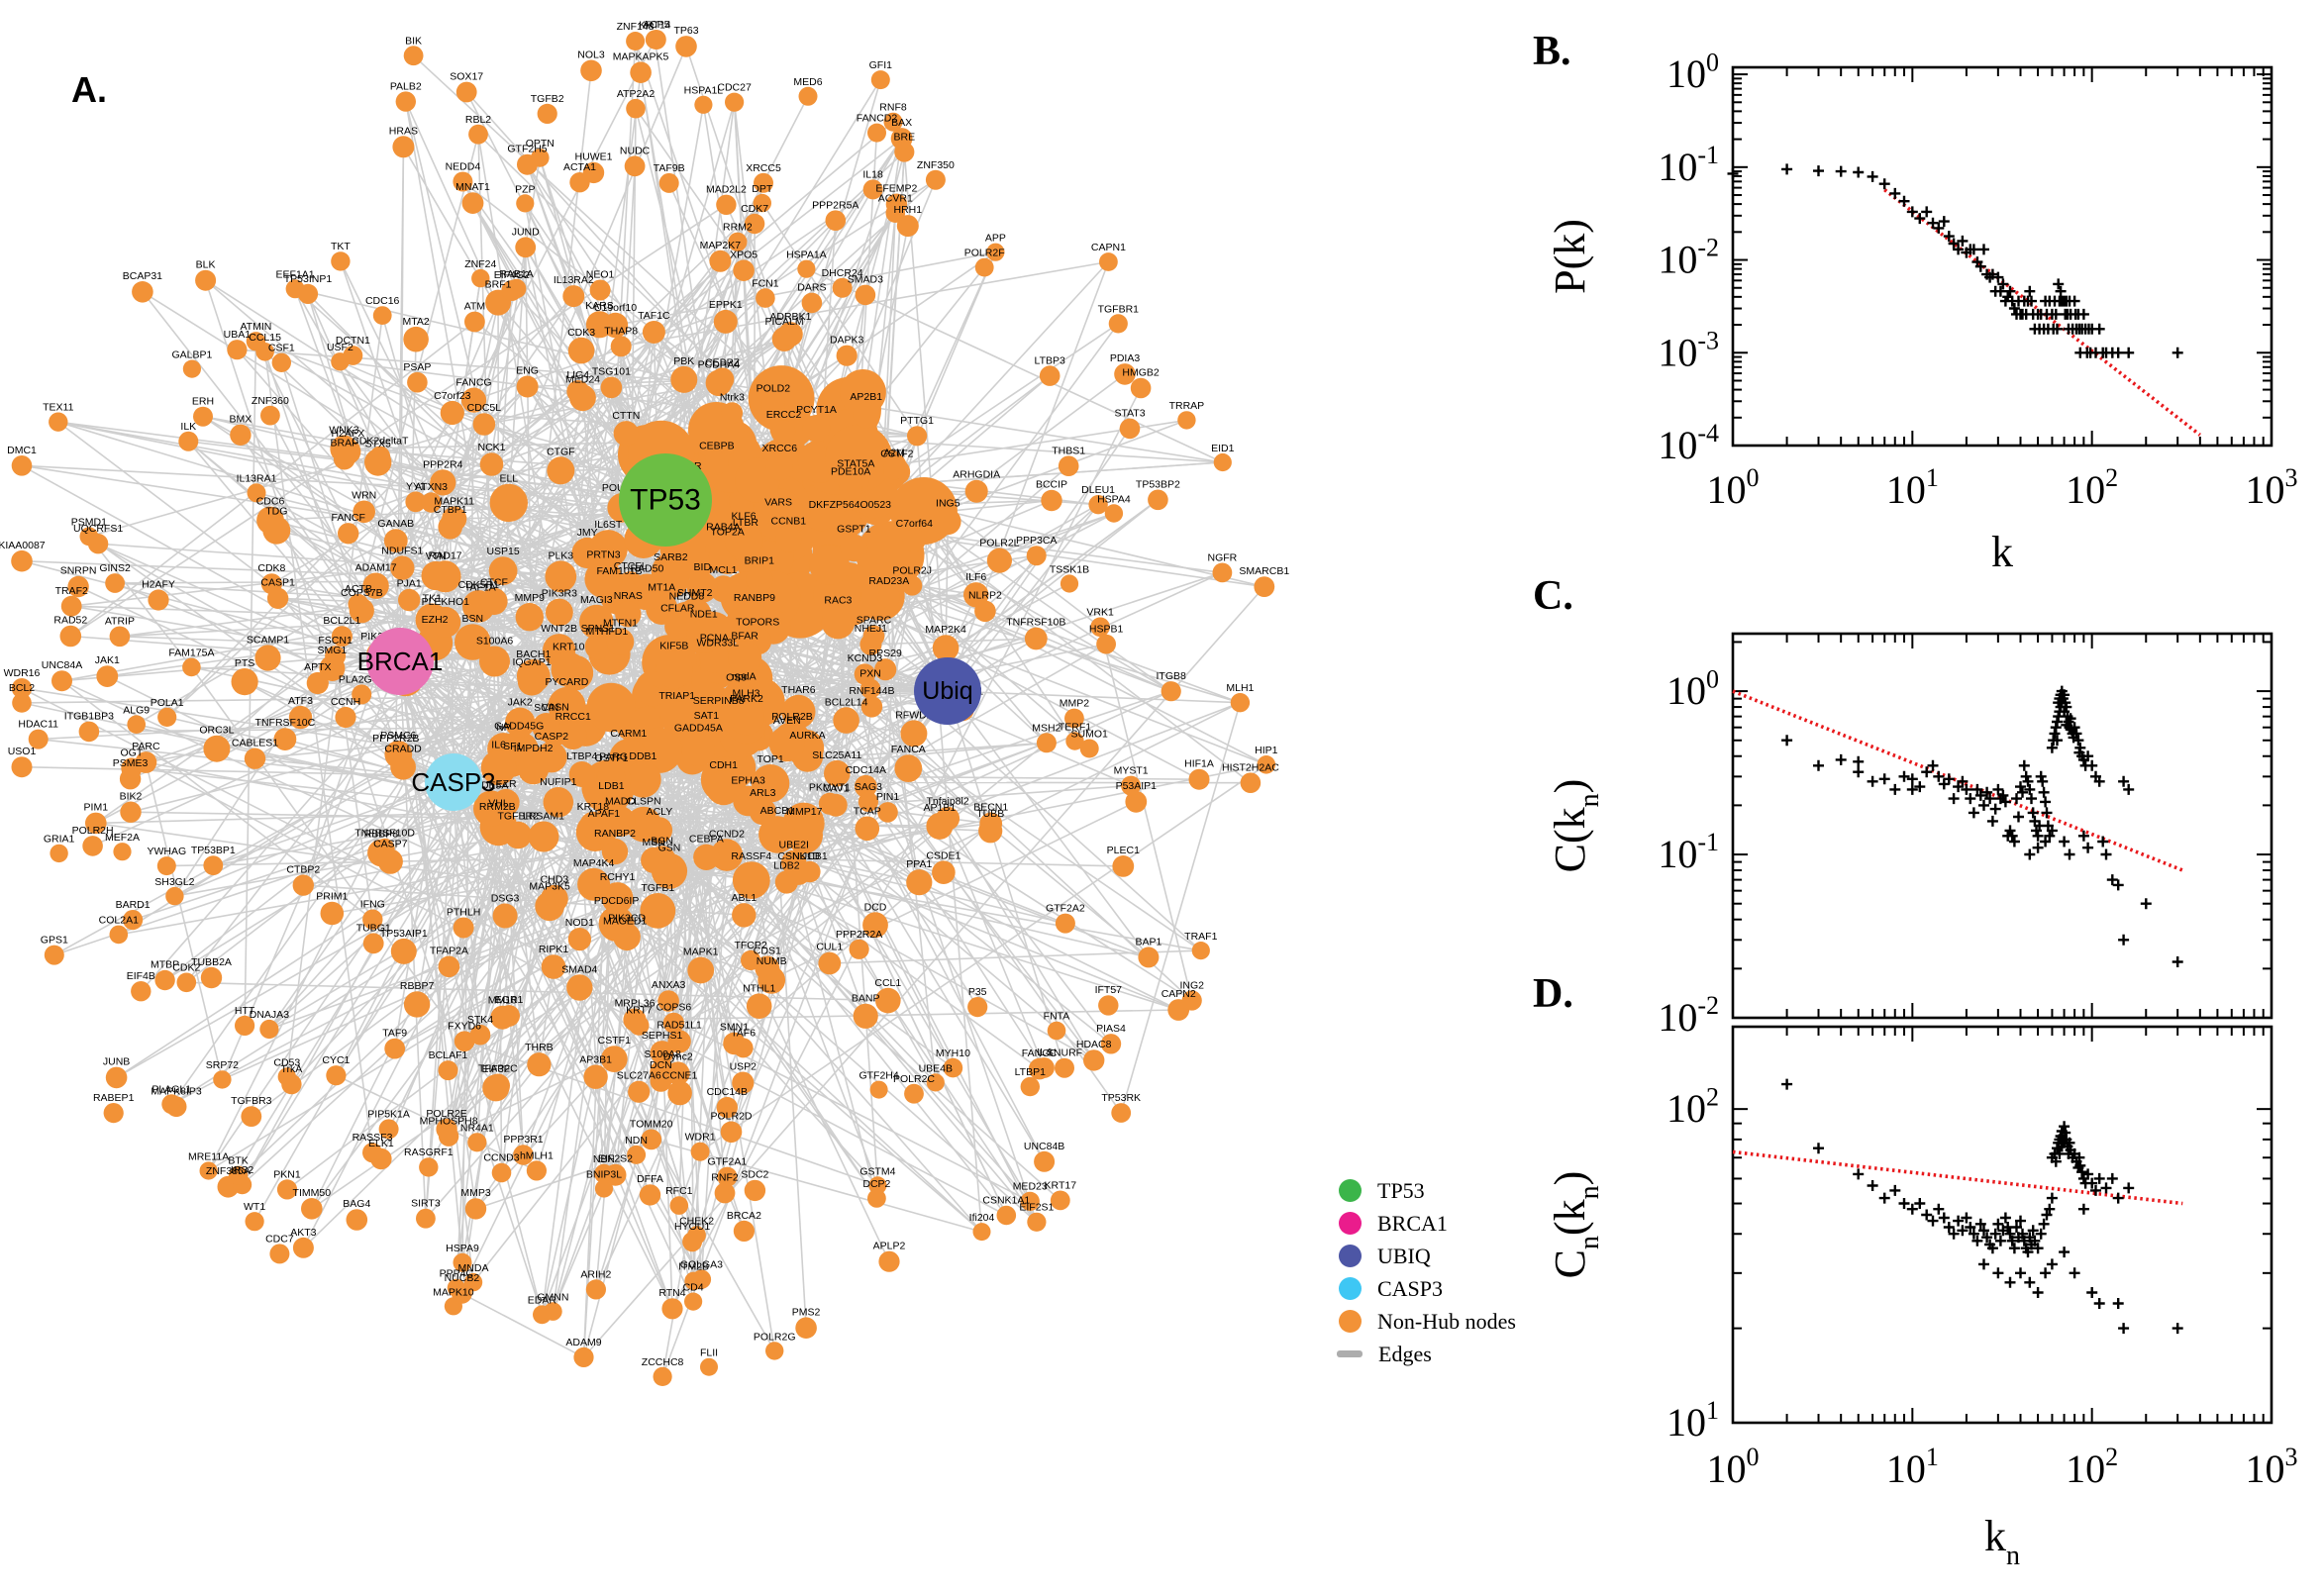  What do you see at coordinates (654, 316) in the screenshot?
I see `network-node-label: TAF1C` at bounding box center [654, 316].